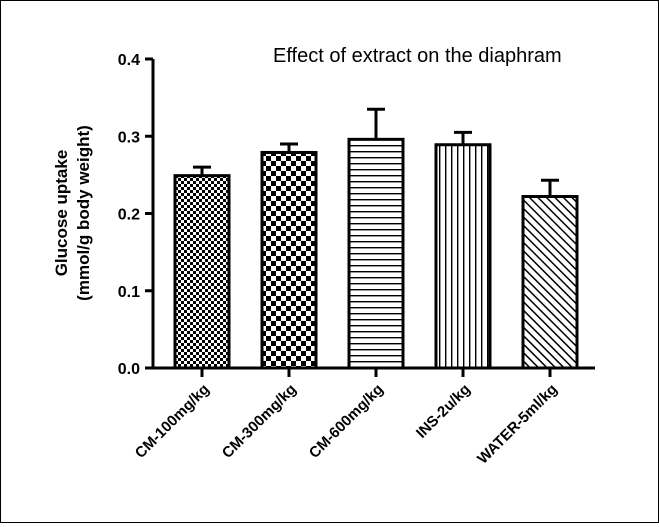  I want to click on y-tick-label: 0.2, so click(129, 215).